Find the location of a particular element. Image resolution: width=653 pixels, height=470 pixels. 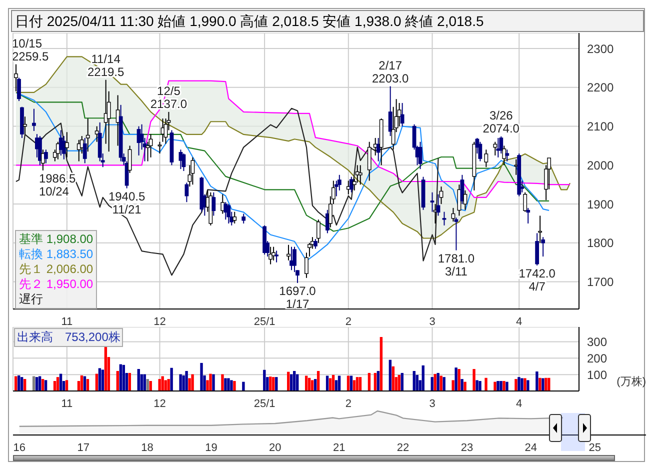

y-tick-label: 300 is located at coordinates (597, 342).